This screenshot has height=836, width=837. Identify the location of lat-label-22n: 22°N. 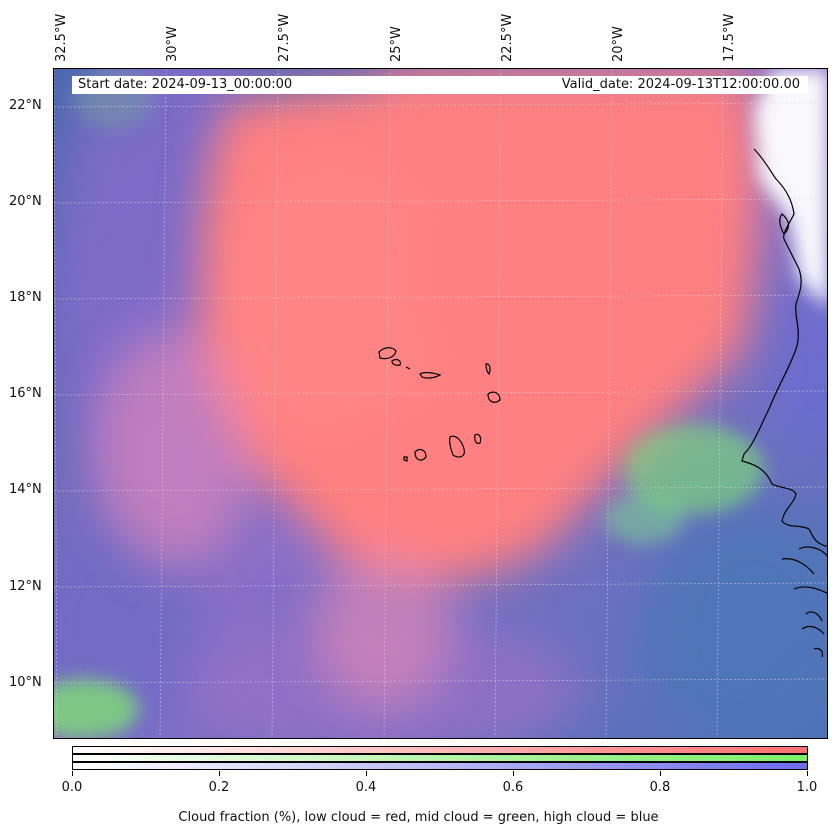
(25, 105).